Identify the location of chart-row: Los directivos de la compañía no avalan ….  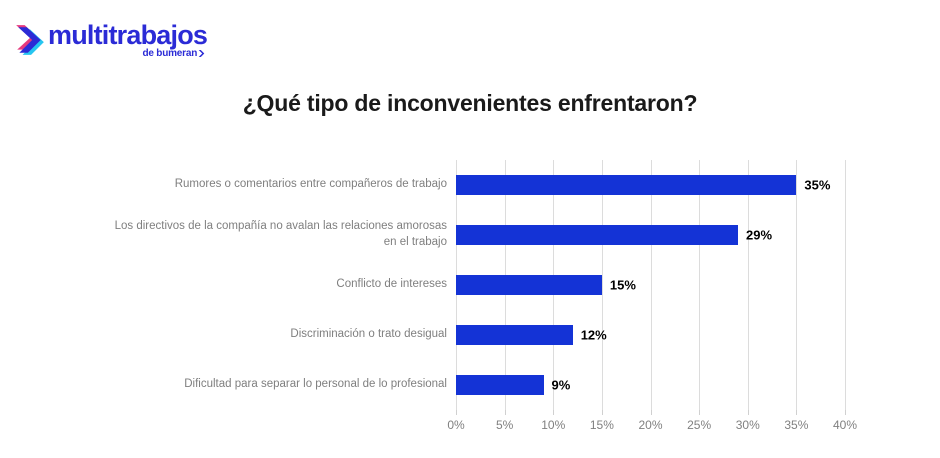
(472, 235).